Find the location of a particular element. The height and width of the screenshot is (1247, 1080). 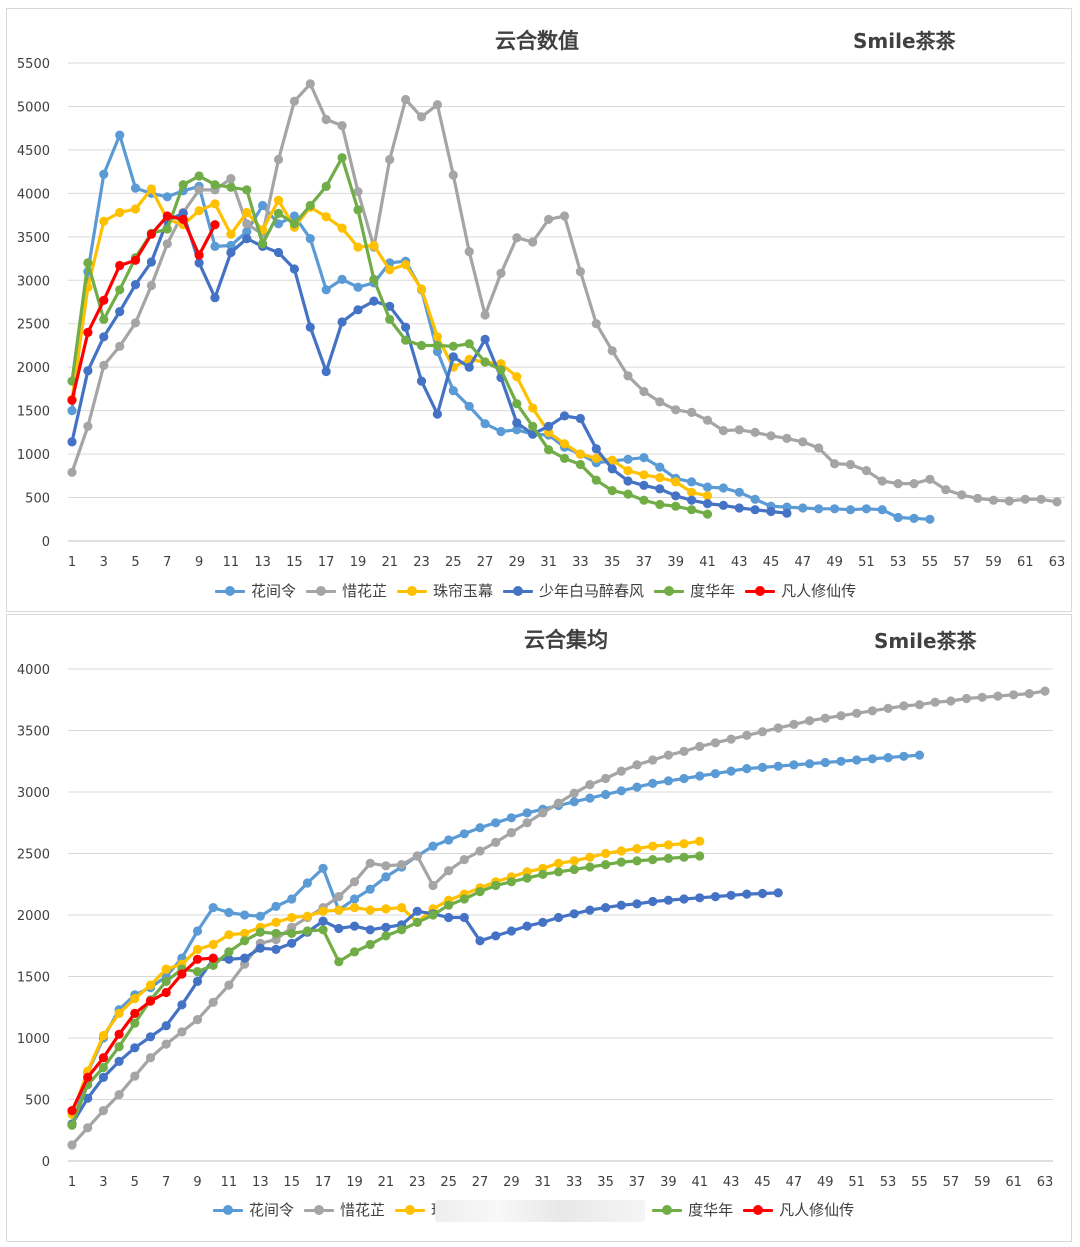

x-tick-label: 49 is located at coordinates (825, 1182).